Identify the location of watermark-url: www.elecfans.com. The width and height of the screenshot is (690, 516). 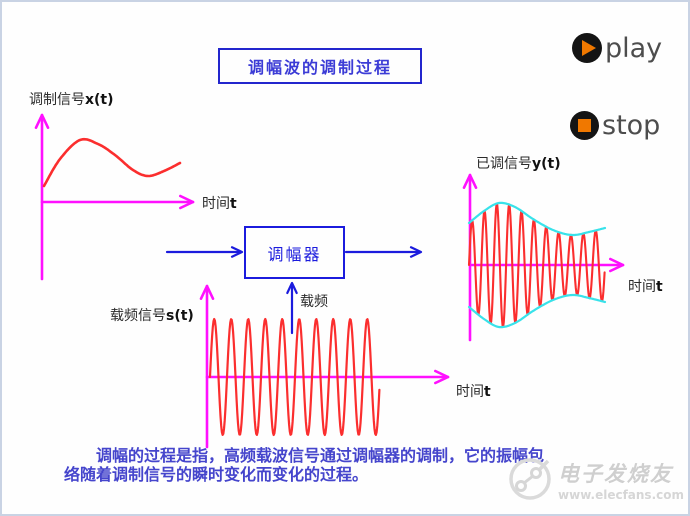
(621, 495).